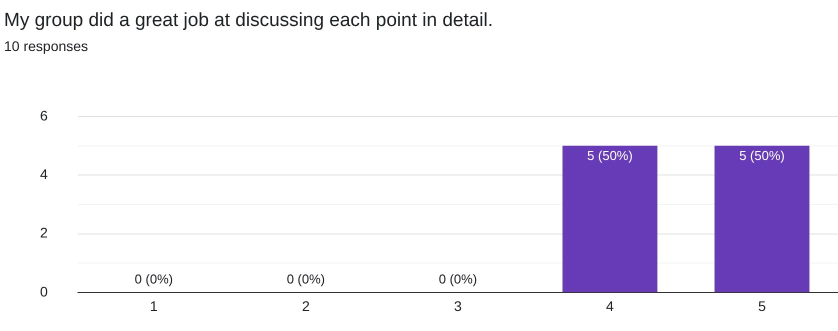  I want to click on y-tick-label: 4, so click(44, 174).